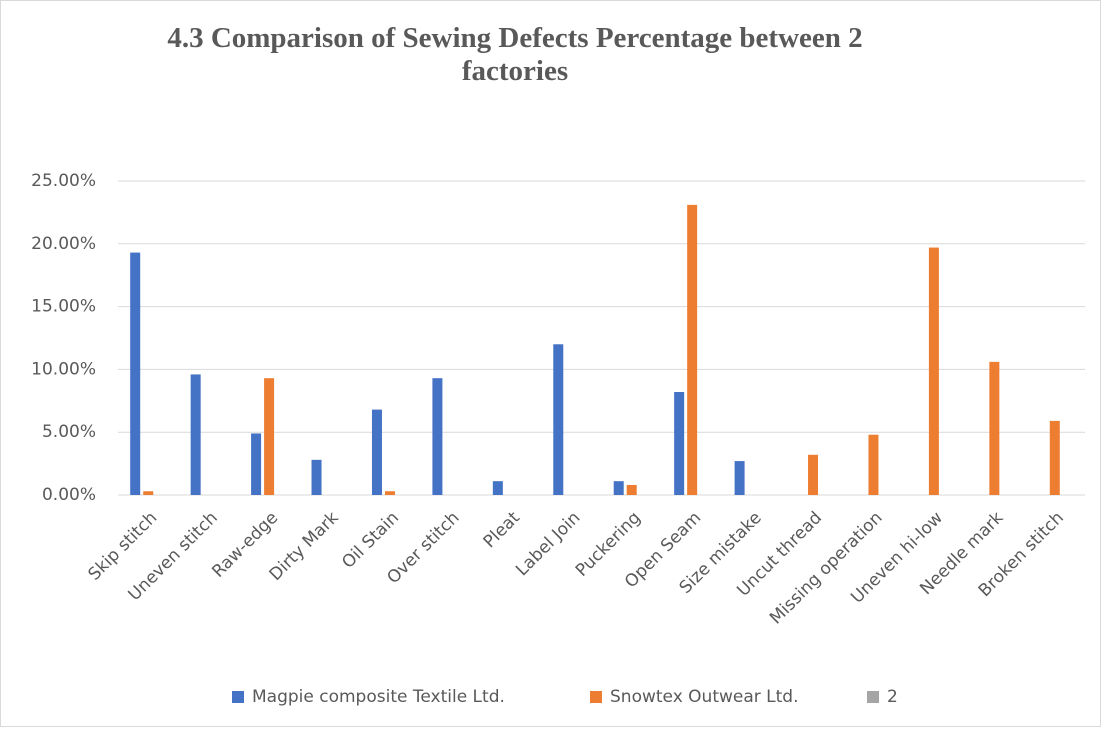  I want to click on y-tick-label: 0.00%, so click(69, 495).